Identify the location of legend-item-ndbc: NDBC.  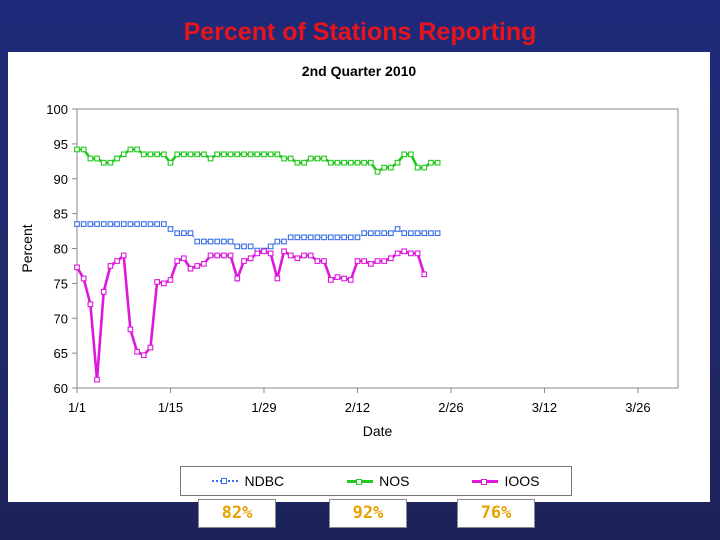
(248, 481).